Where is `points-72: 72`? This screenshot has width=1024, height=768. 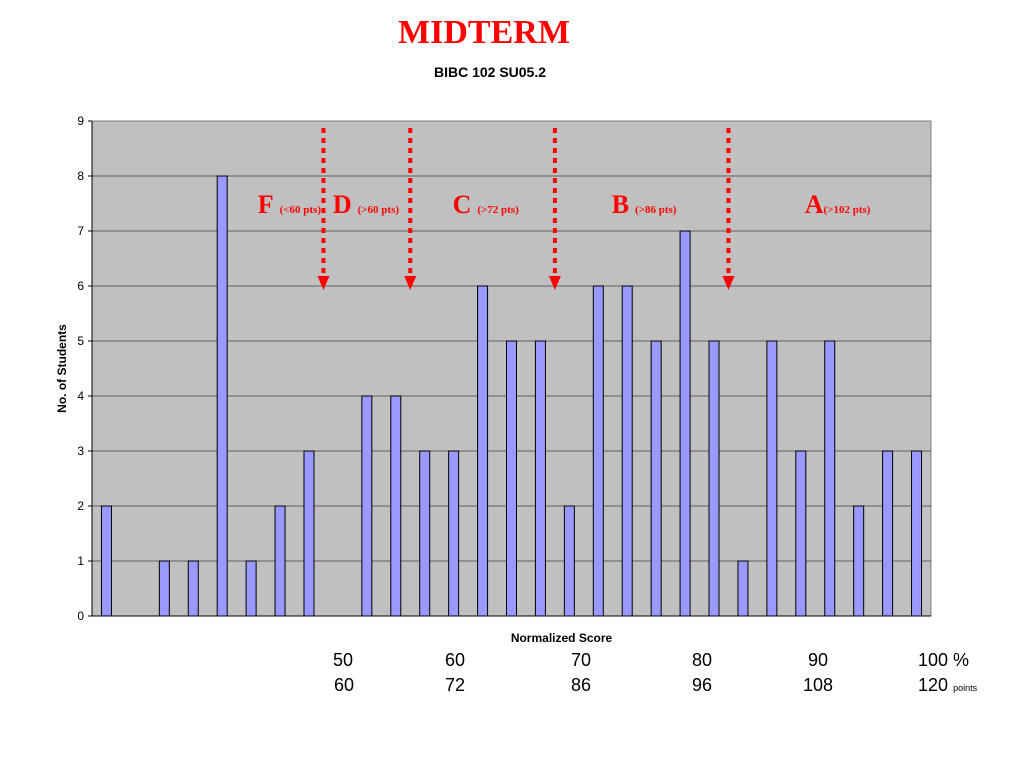 points-72: 72 is located at coordinates (455, 685).